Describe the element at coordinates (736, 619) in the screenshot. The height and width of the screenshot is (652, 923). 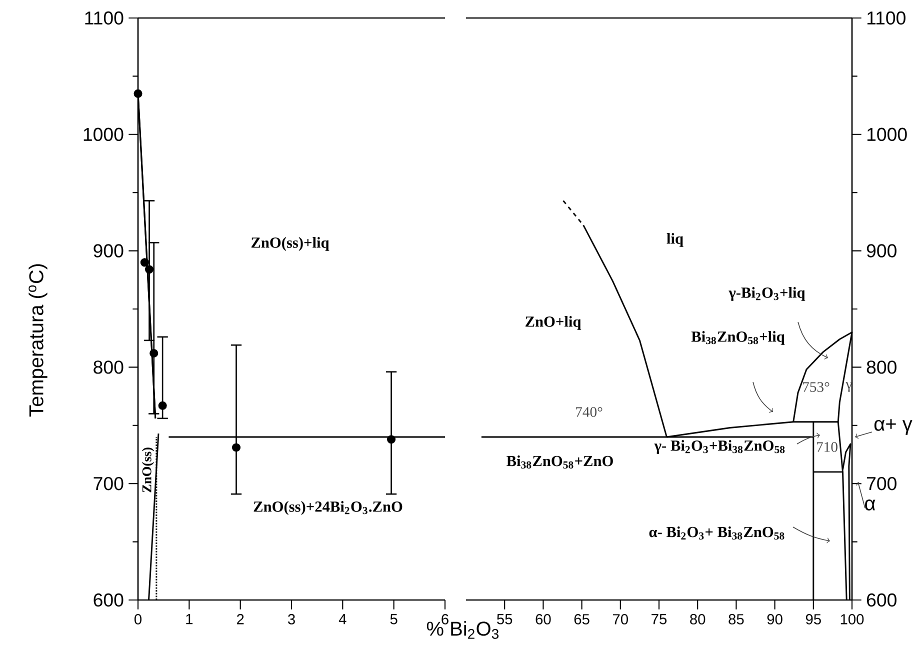
I see `x-tick-label: 85` at that location.